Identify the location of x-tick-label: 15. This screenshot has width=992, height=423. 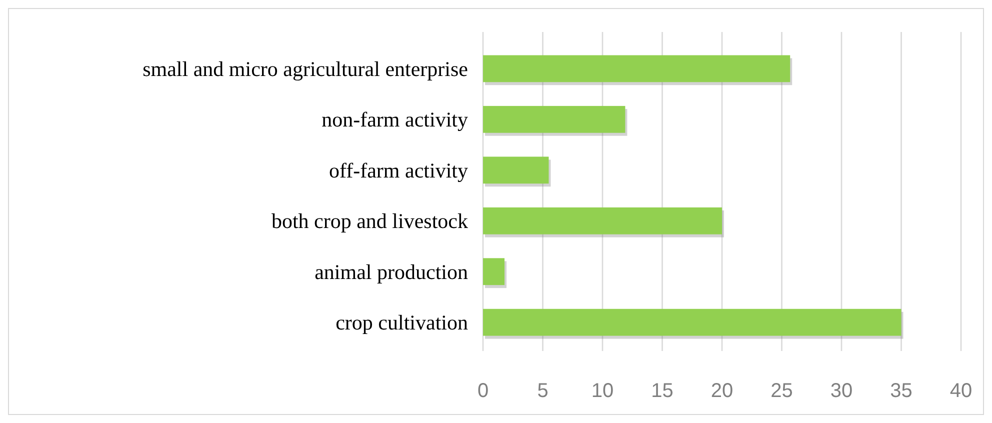
(662, 391).